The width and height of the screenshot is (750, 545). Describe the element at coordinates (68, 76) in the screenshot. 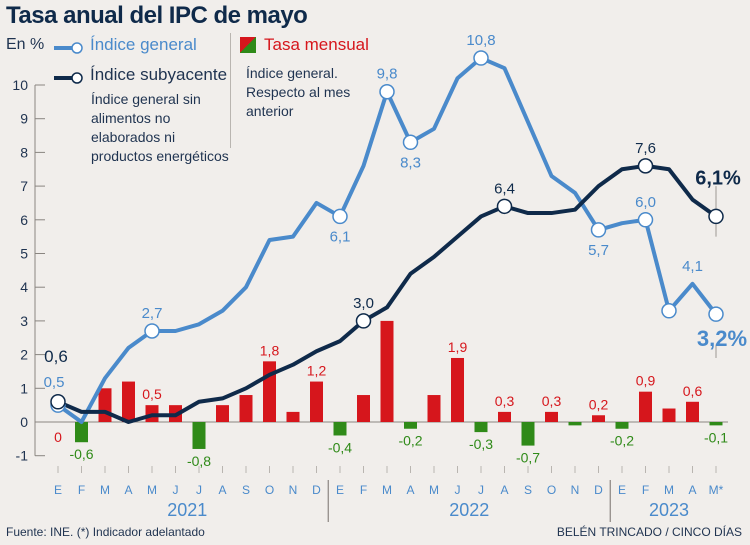

I see `core-line-icon` at that location.